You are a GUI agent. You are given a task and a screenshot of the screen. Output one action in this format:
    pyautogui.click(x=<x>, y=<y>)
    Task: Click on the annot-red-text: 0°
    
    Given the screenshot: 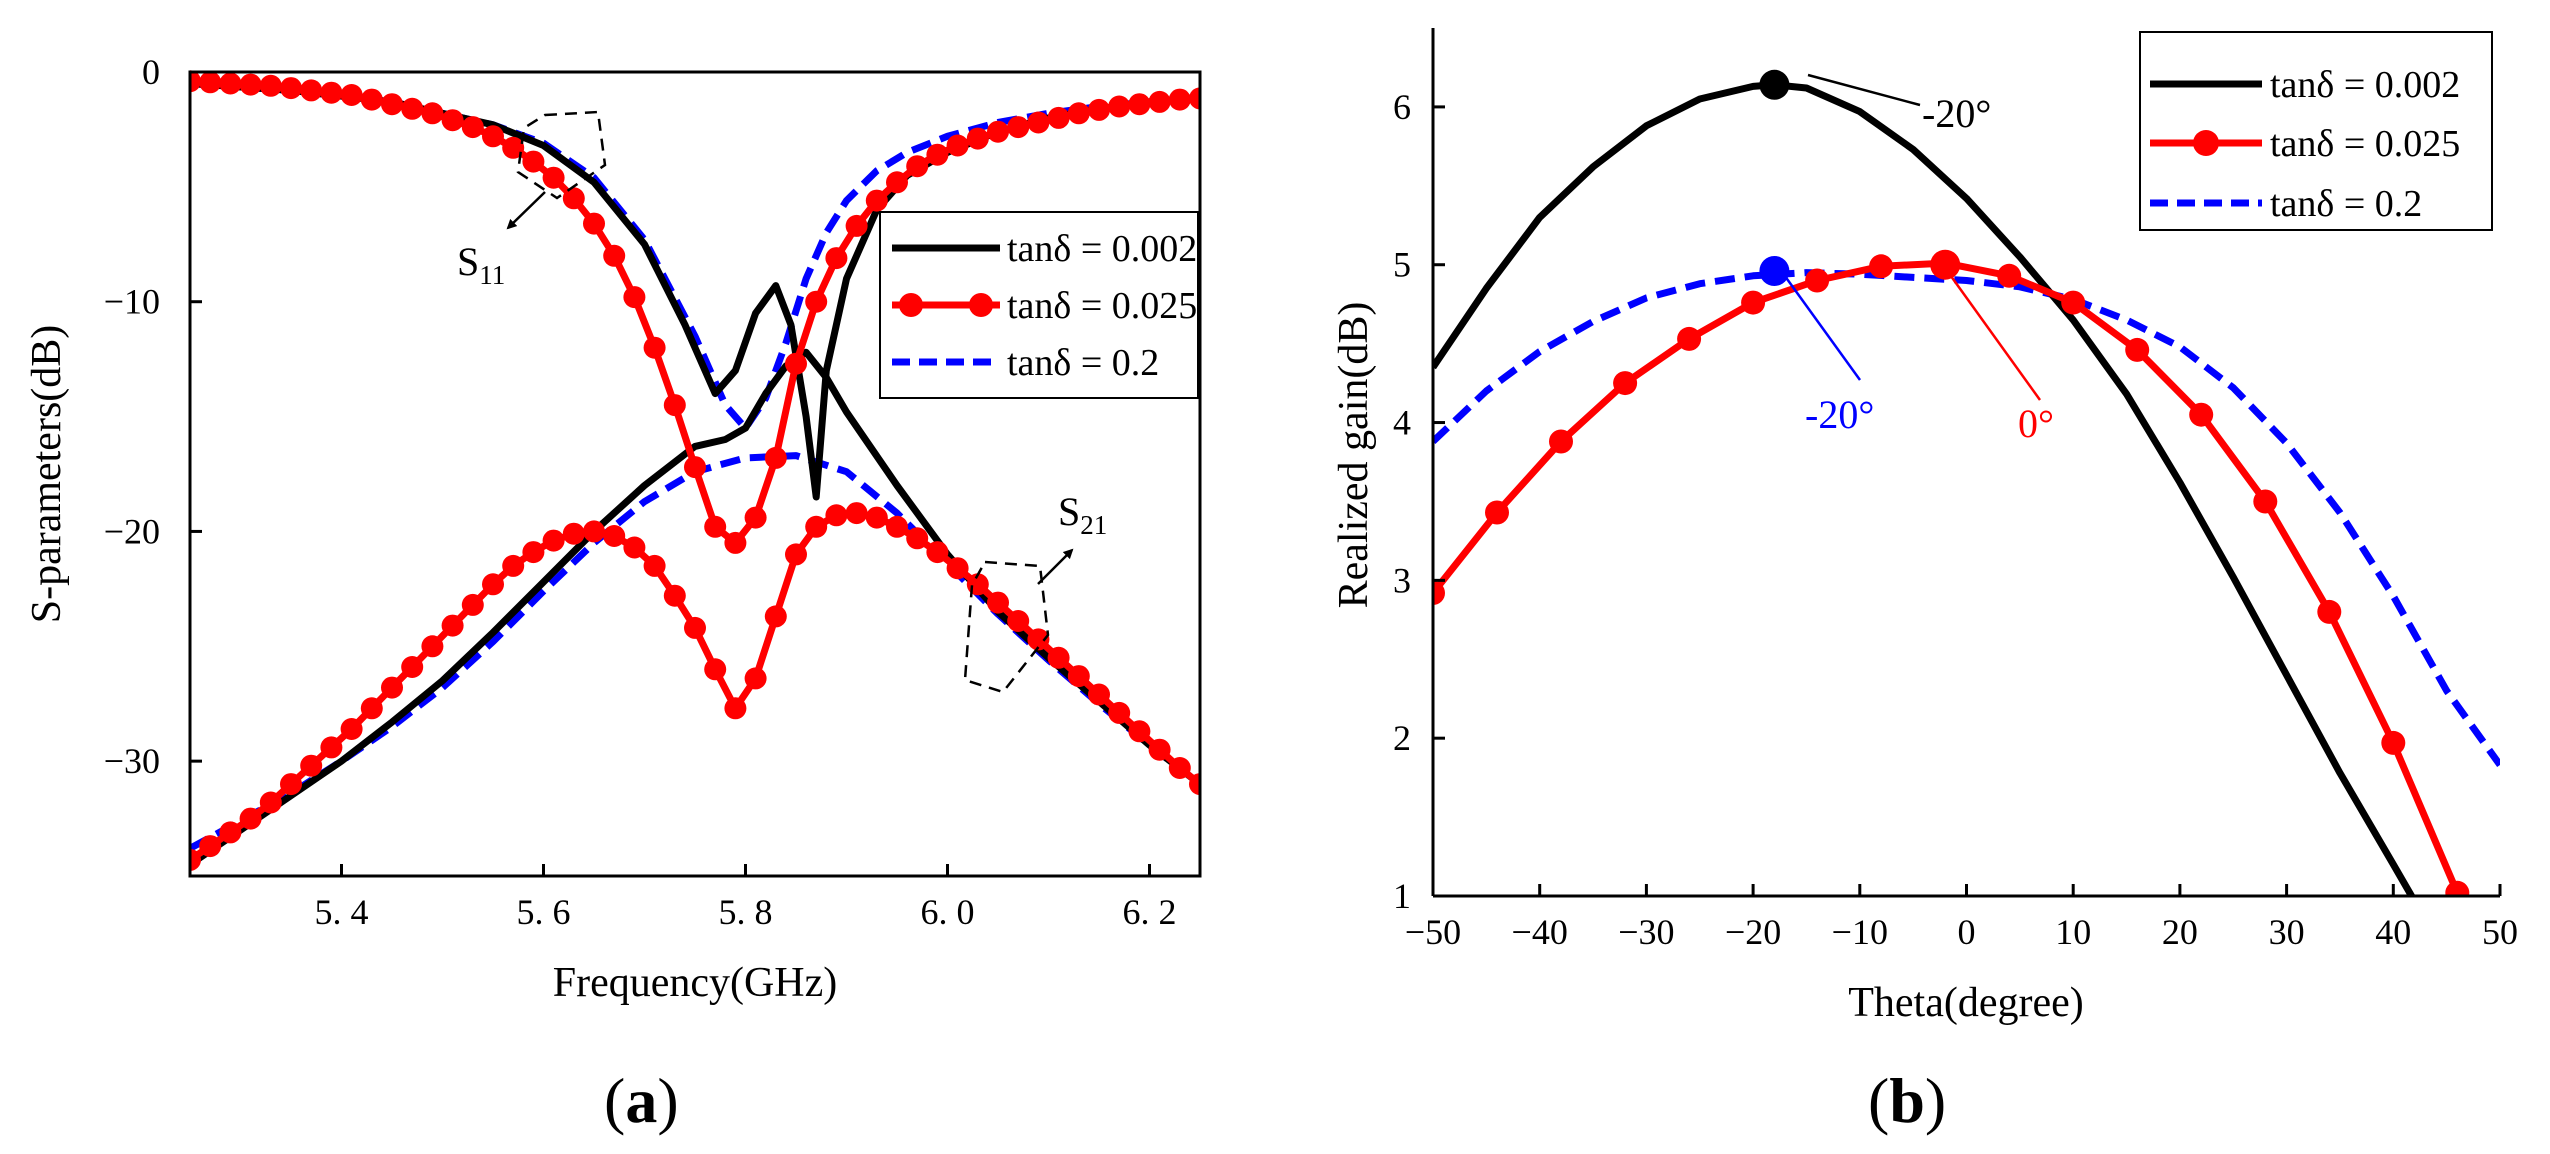 What is the action you would take?
    pyautogui.click(x=2036, y=423)
    